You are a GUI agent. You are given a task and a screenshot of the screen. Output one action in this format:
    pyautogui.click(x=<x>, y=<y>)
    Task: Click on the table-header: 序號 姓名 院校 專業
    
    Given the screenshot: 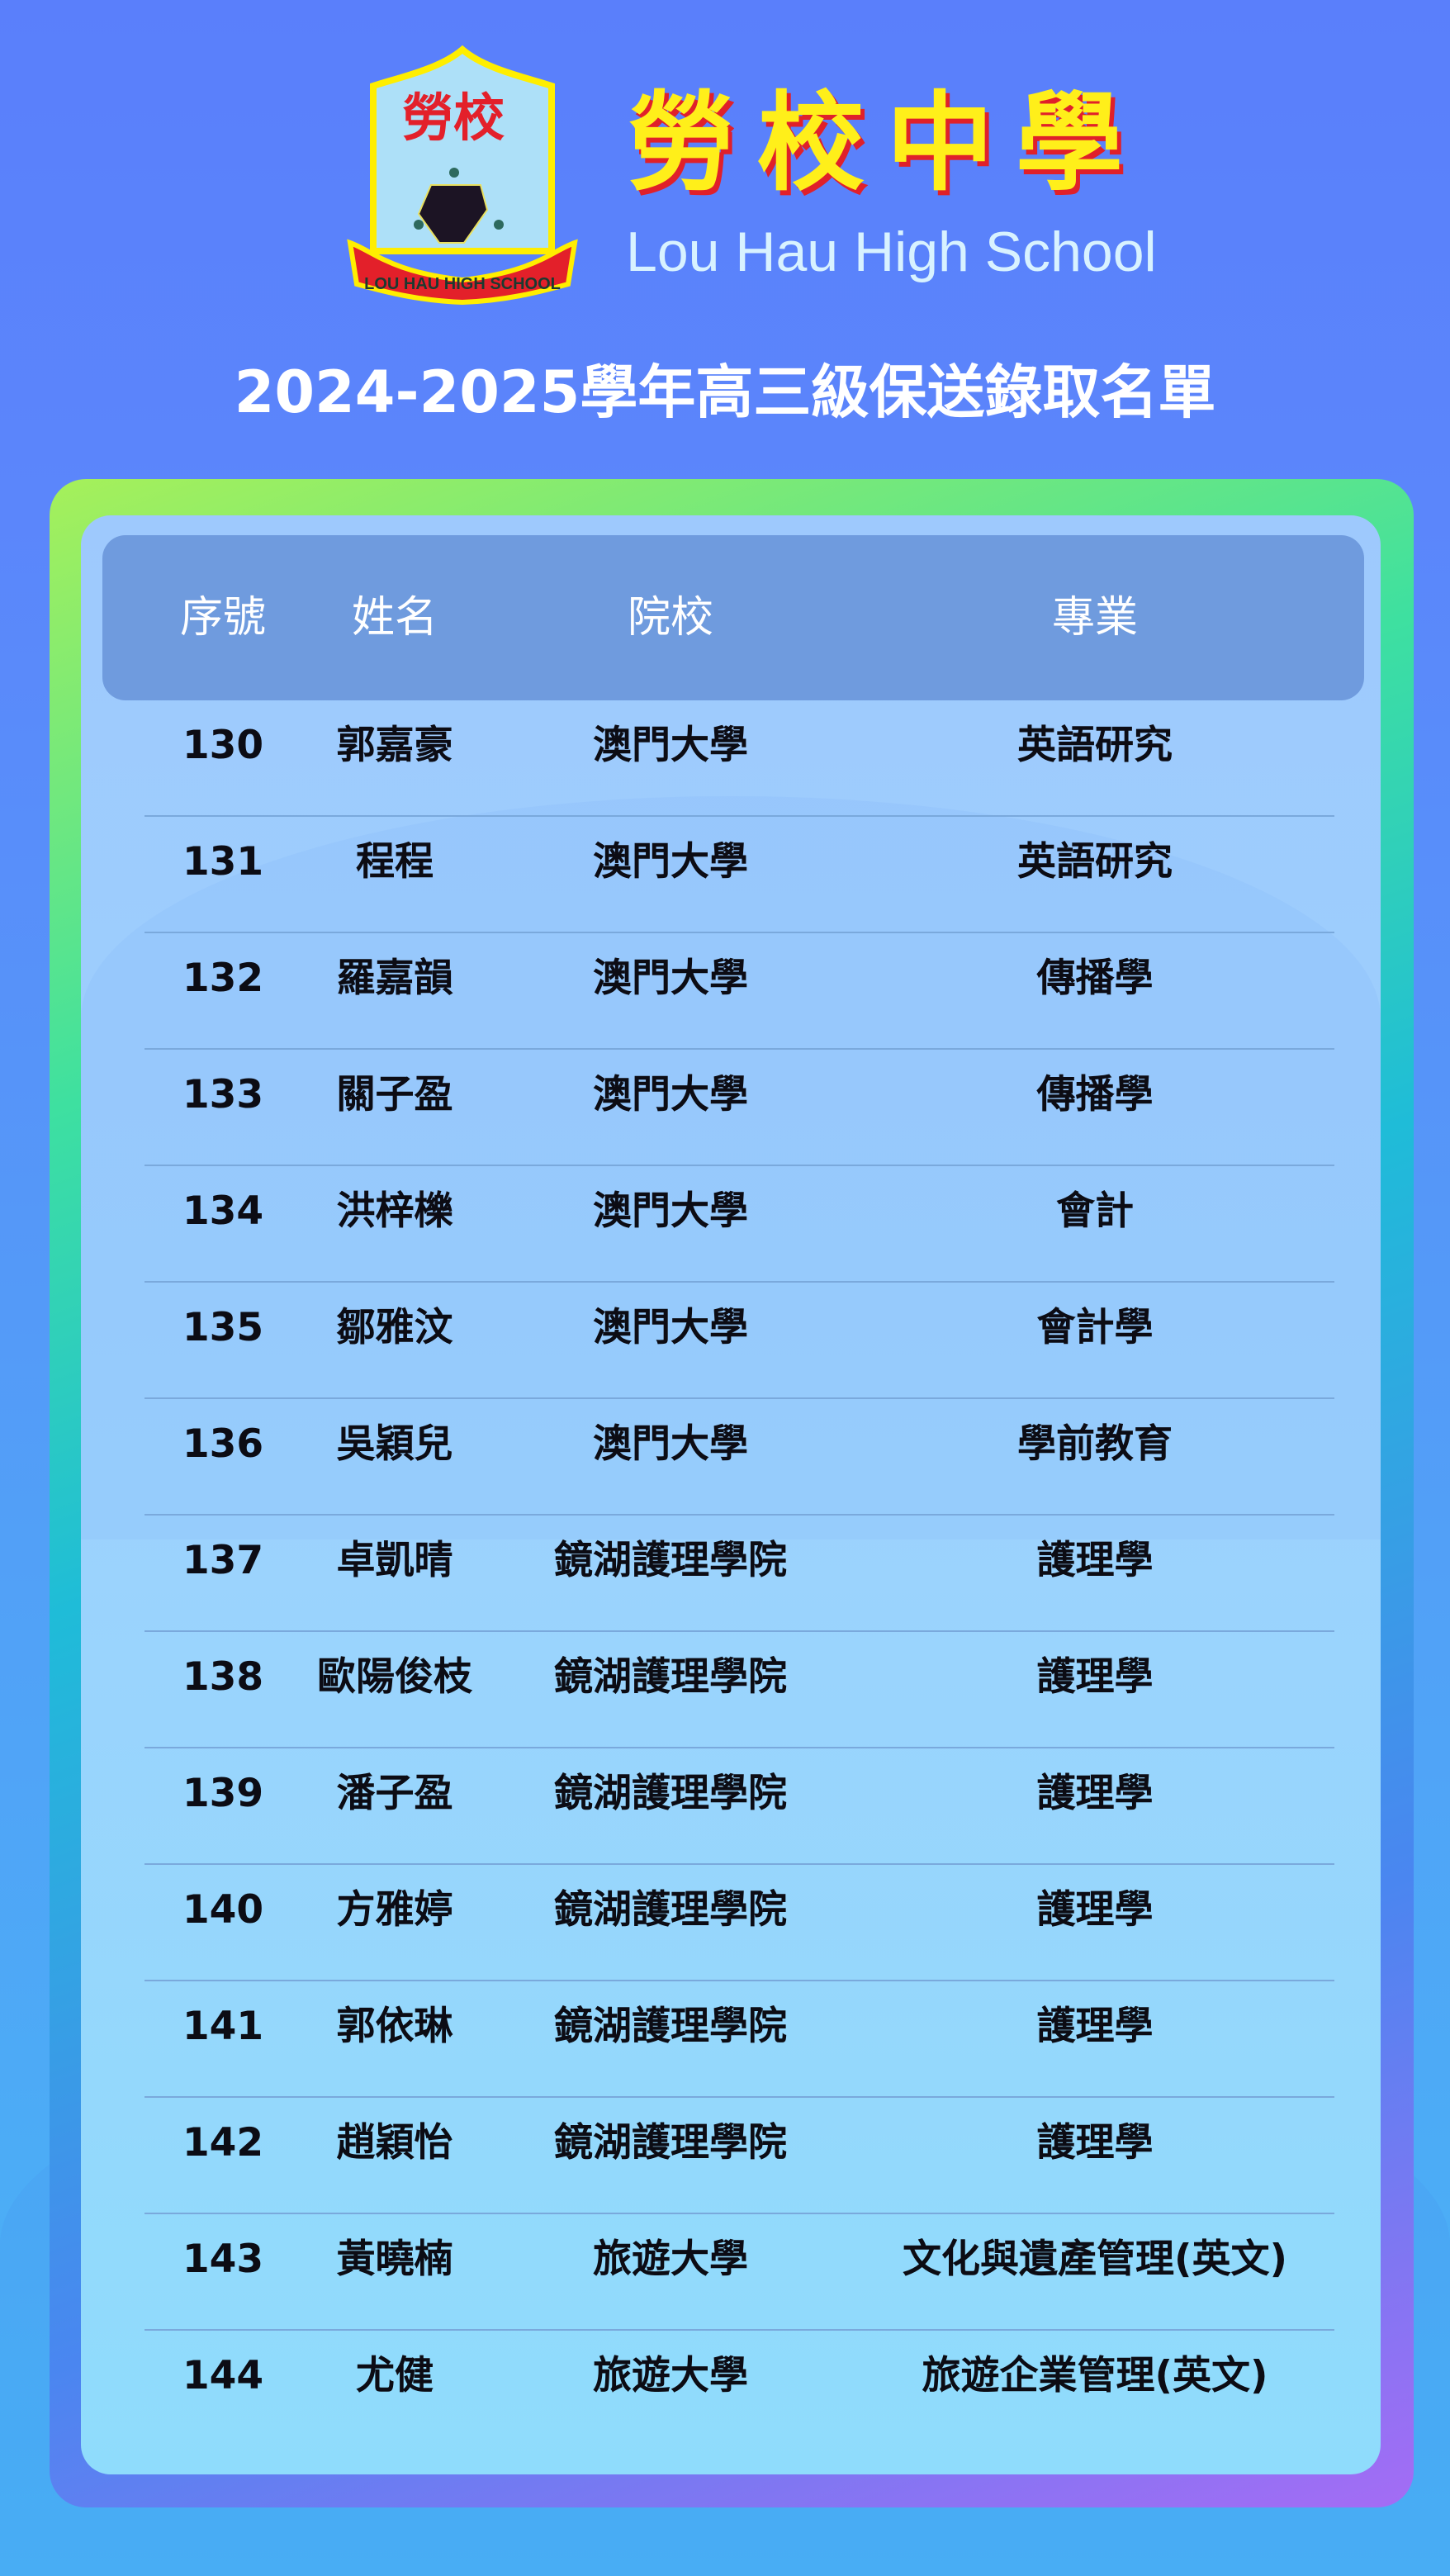 What is the action you would take?
    pyautogui.click(x=733, y=617)
    